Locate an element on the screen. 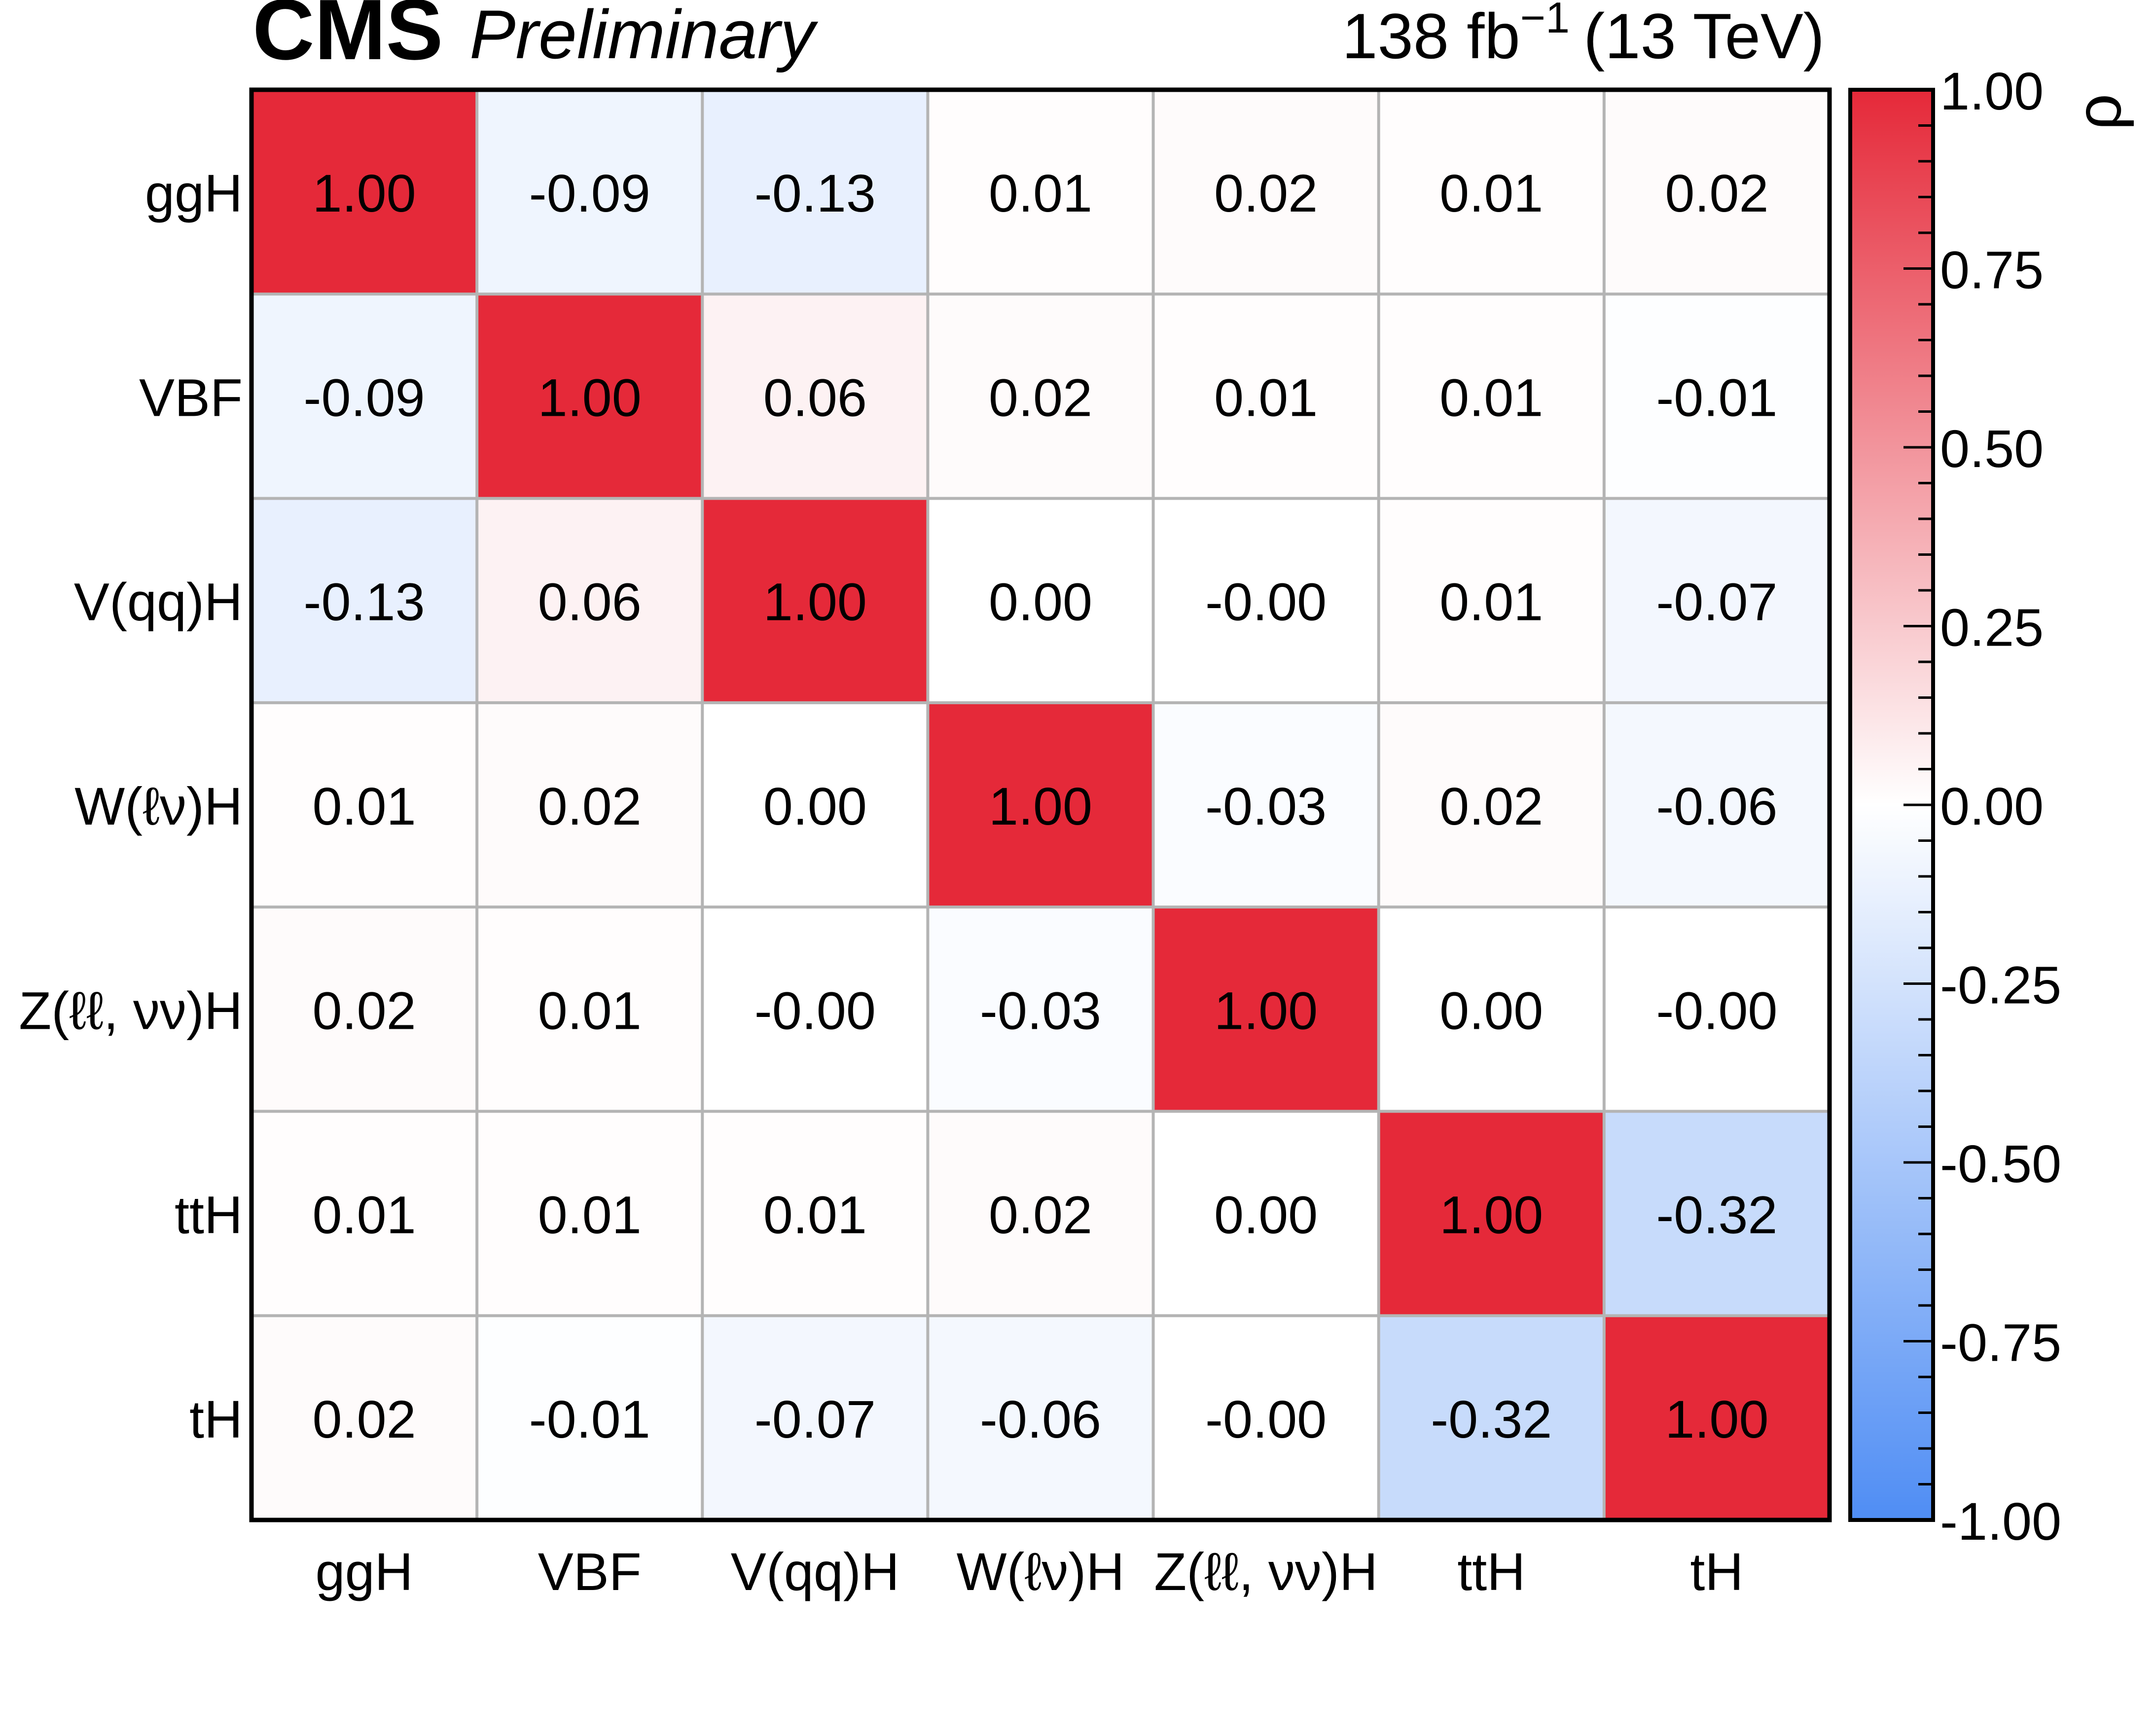 The width and height of the screenshot is (2154, 1736). colorbar-tick-labels: 1.00 0.75 0.50 0.25 0.00 -0.25 -0.50 -0.75 -1.00 is located at coordinates (2000, 806).